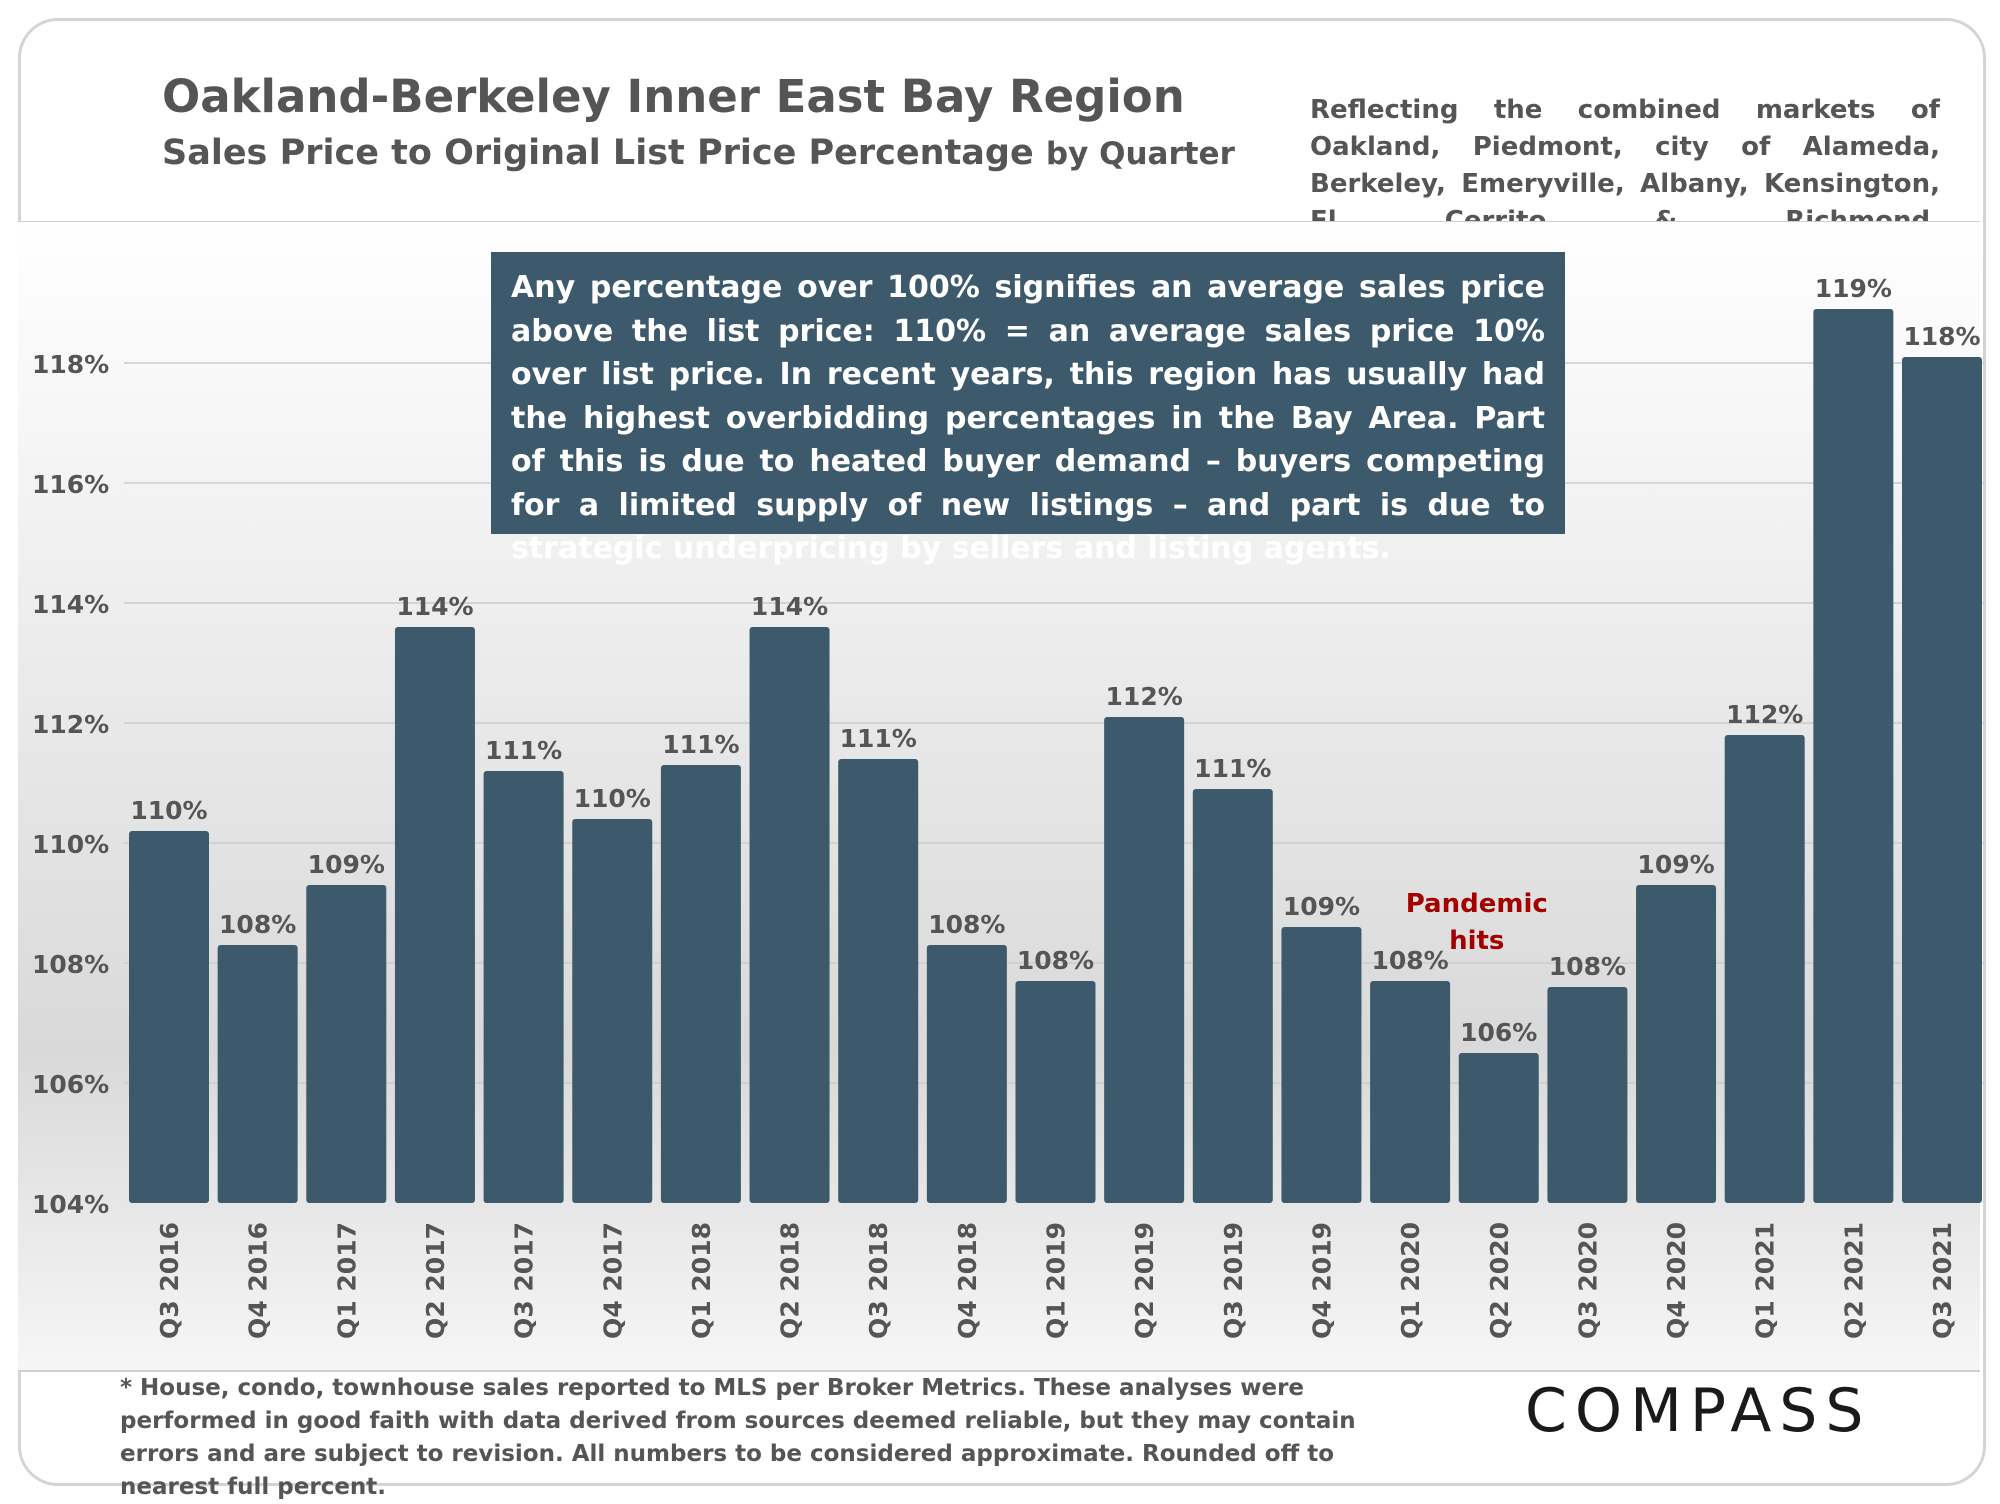 Image resolution: width=2000 pixels, height=1504 pixels. I want to click on bar-value-label: 106%, so click(1498, 1032).